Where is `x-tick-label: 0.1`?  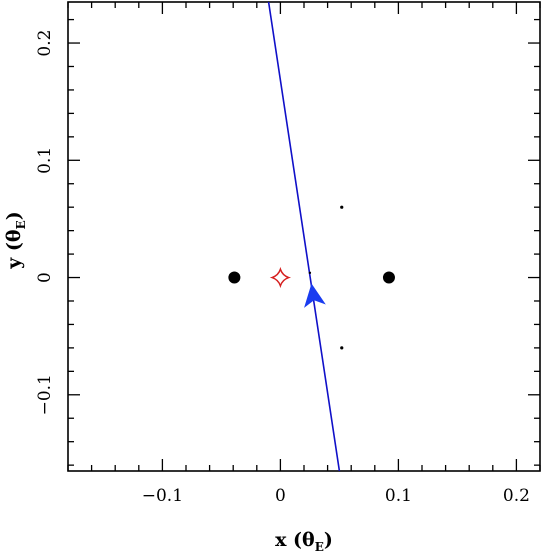 x-tick-label: 0.1 is located at coordinates (398, 496).